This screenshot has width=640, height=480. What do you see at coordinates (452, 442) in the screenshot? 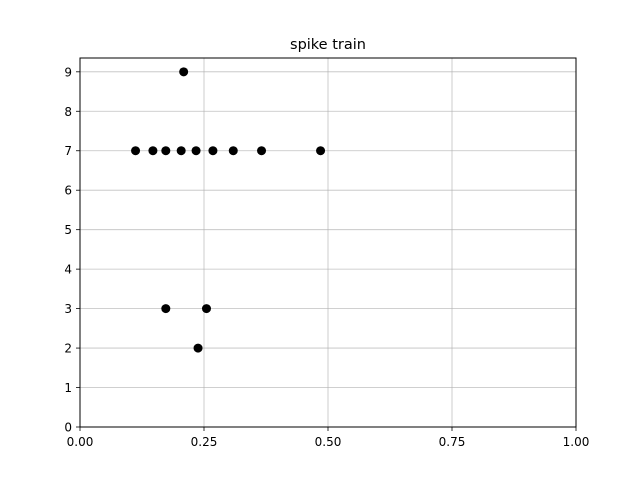
I see `x-tick-label: 0.75` at bounding box center [452, 442].